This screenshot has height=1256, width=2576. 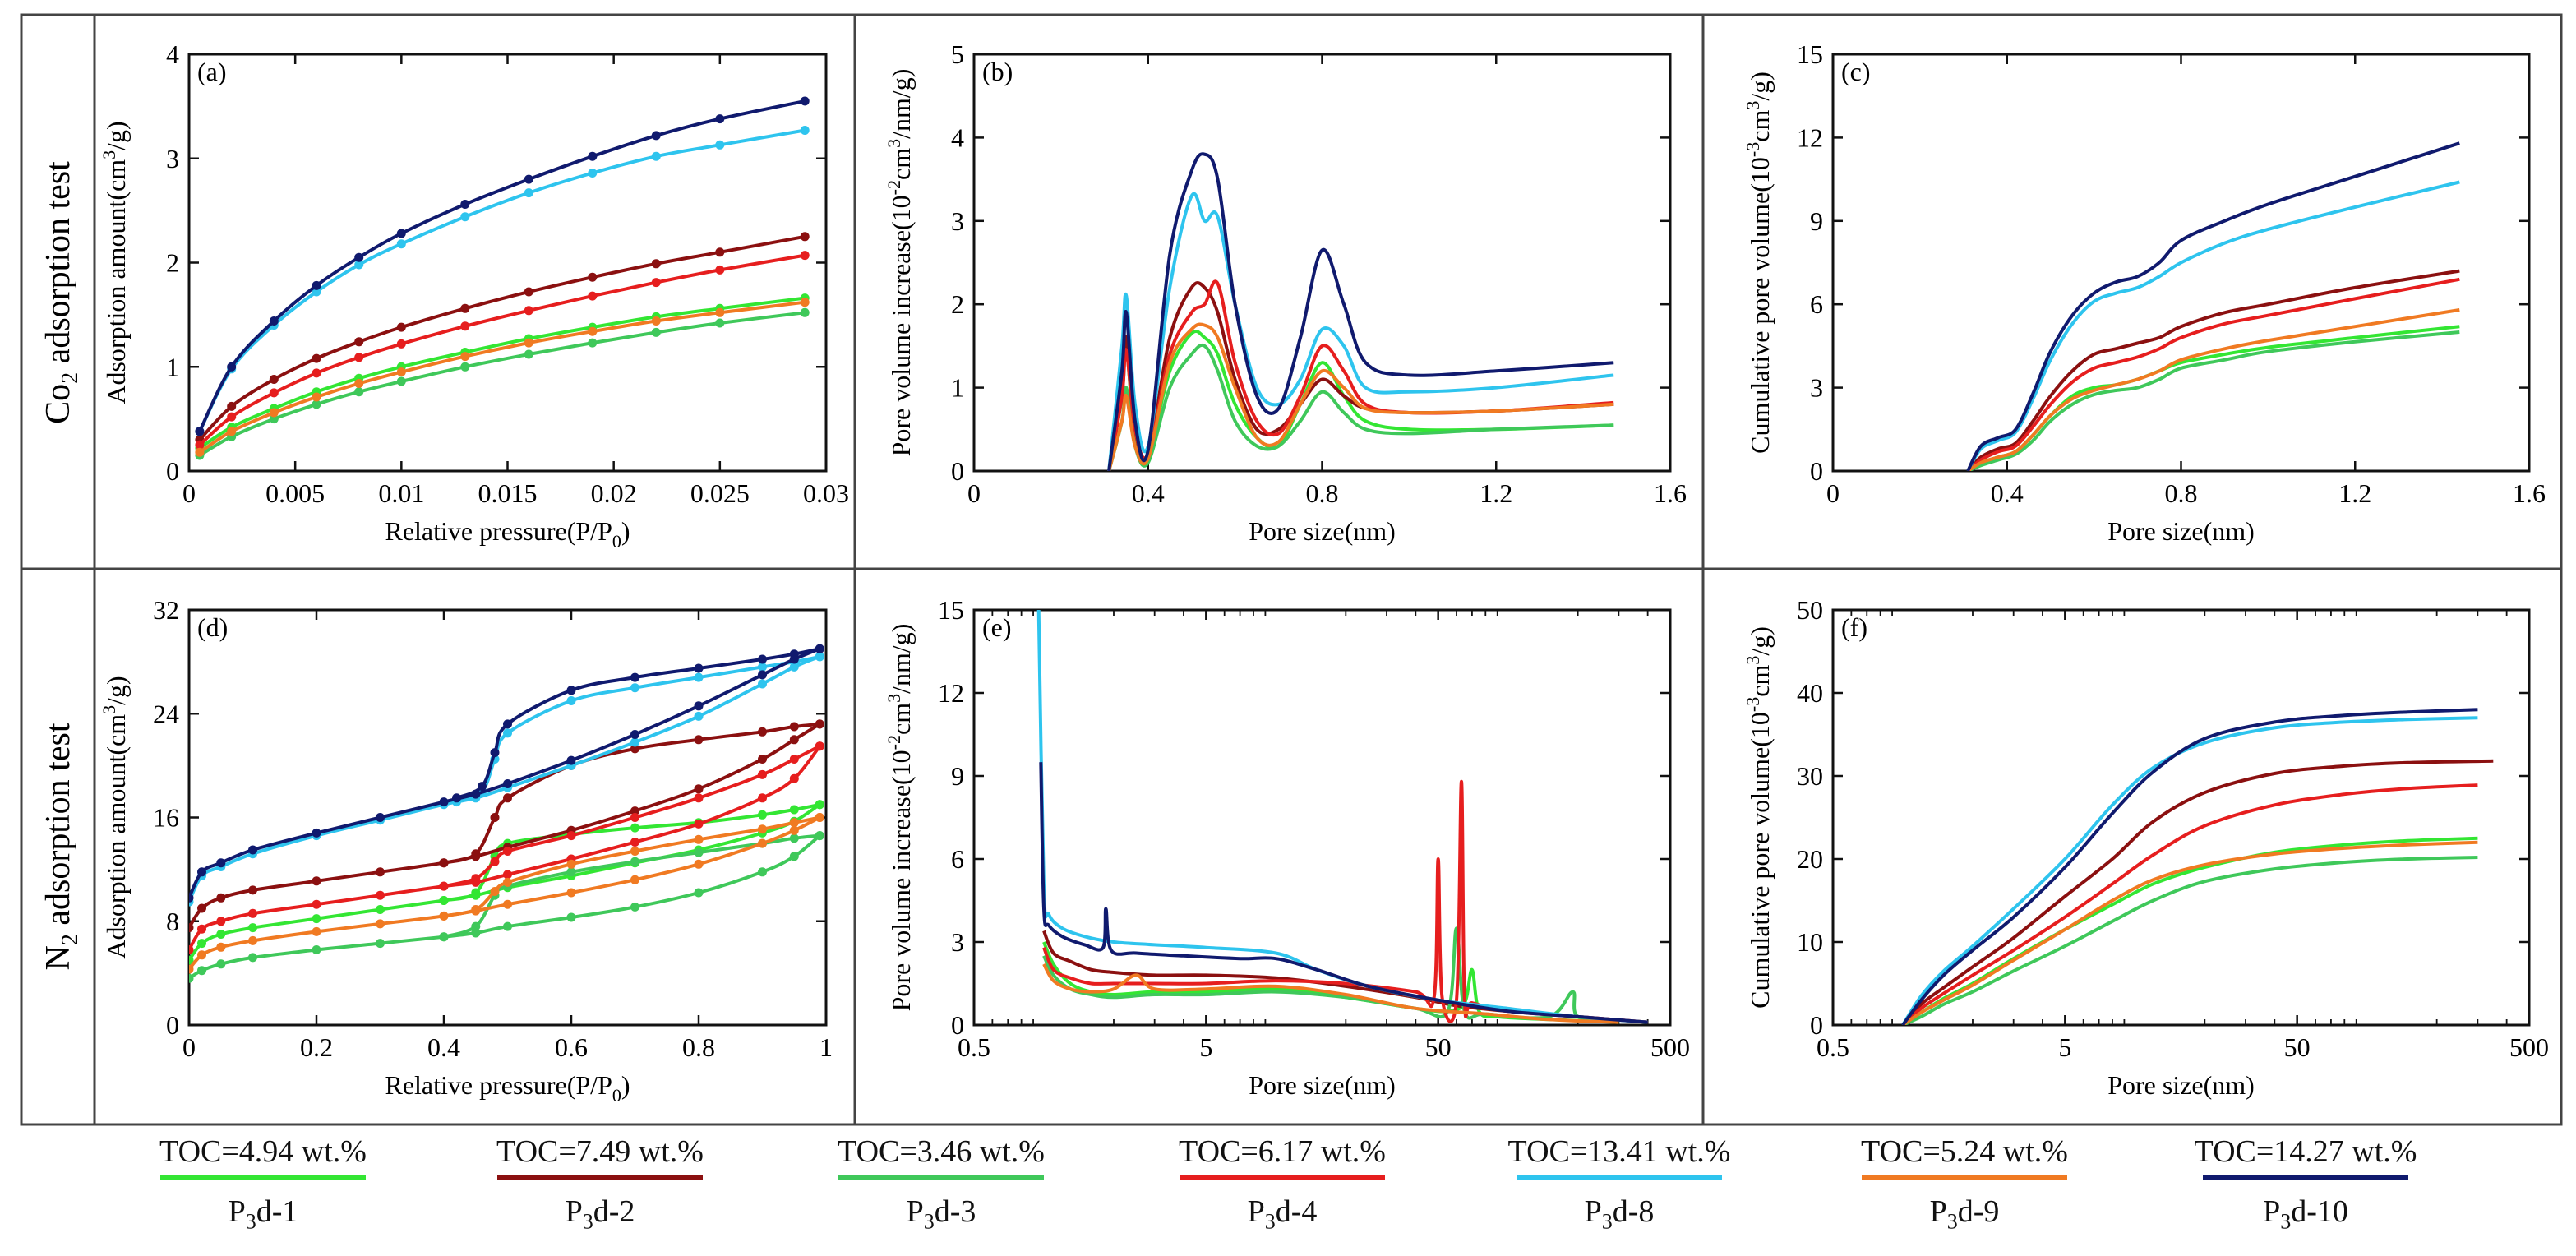 I want to click on y-tick-label: 30, so click(x=1810, y=776).